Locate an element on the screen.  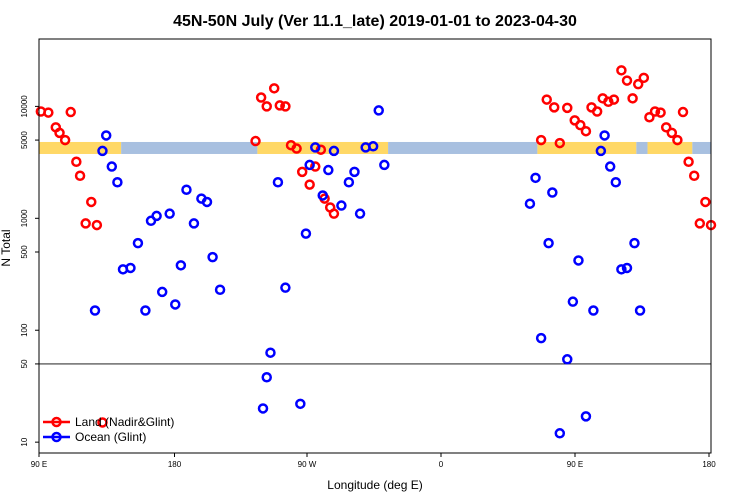
x-tick-label: 180 is located at coordinates (175, 464).